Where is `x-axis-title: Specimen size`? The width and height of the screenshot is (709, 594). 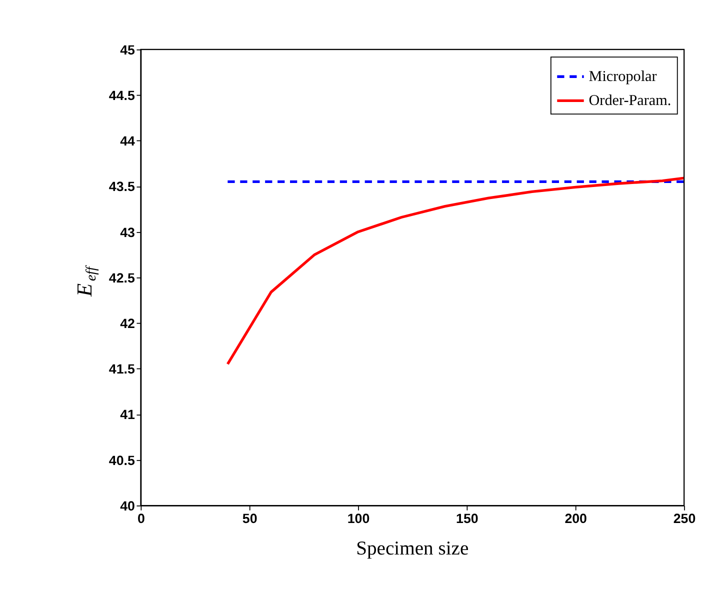
x-axis-title: Specimen size is located at coordinates (412, 549).